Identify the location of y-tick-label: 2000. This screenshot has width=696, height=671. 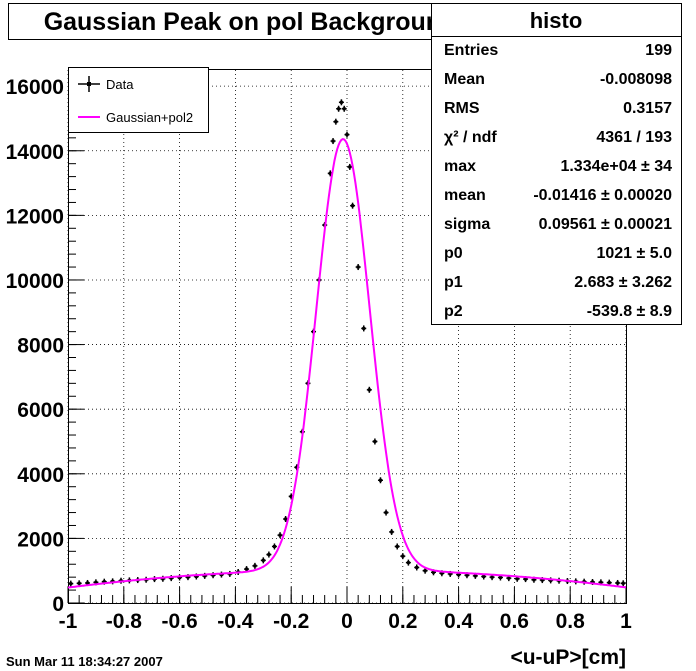
(40, 539).